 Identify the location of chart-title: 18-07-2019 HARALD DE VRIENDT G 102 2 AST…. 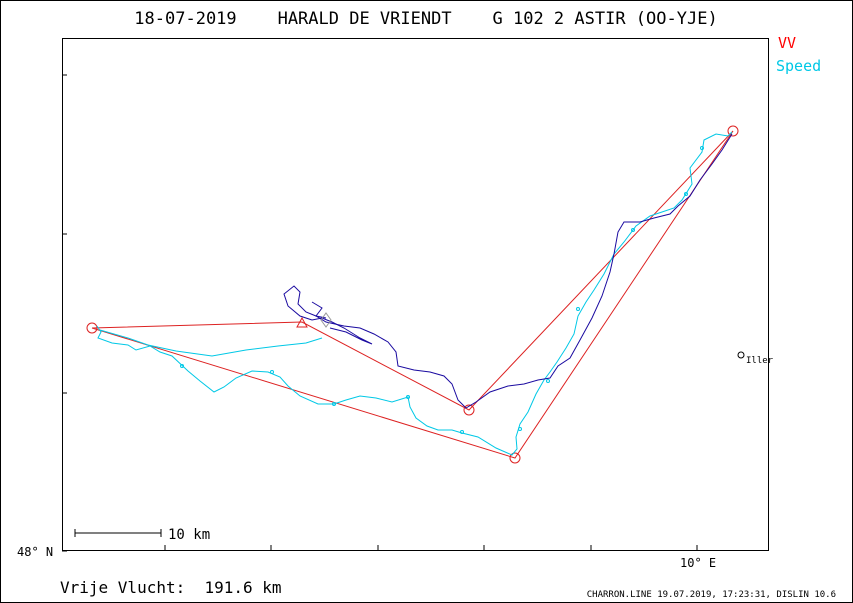
(425, 19).